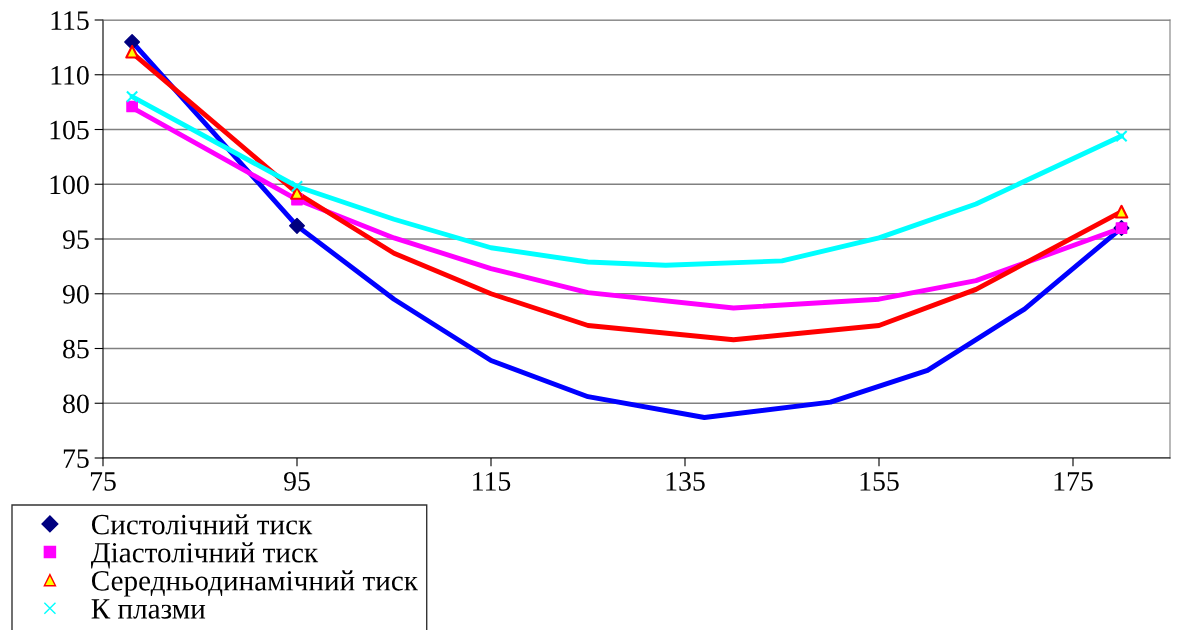  Describe the element at coordinates (75, 294) in the screenshot. I see `y-tick-label: 90` at that location.